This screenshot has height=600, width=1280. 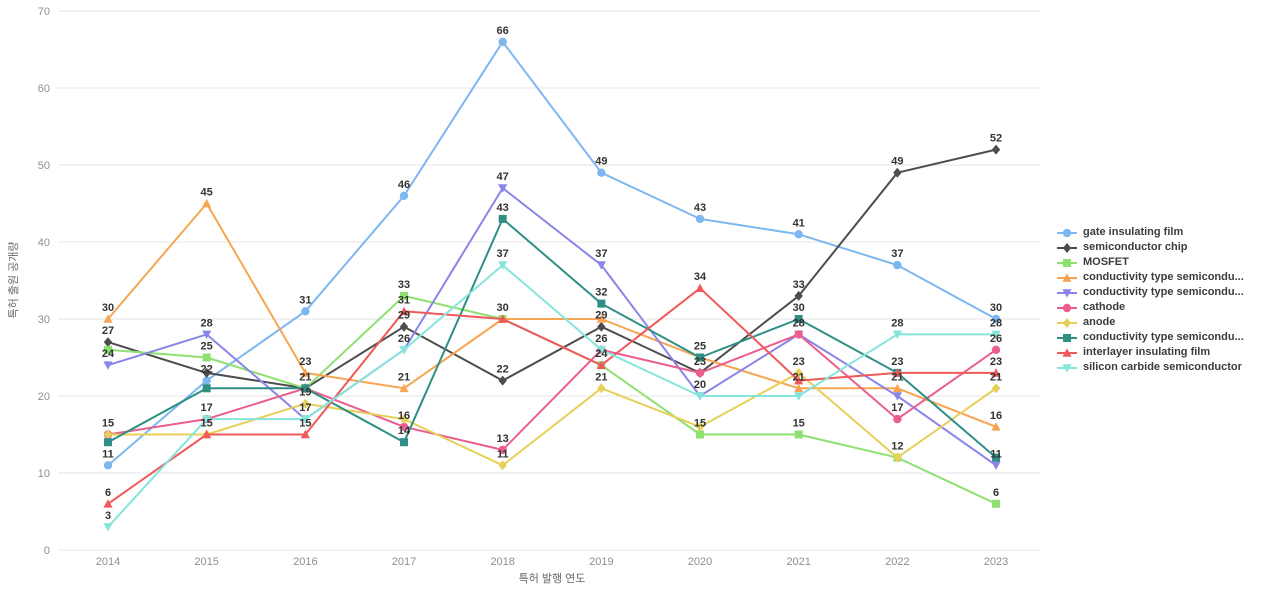 I want to click on data-point-label: 12, so click(x=897, y=447).